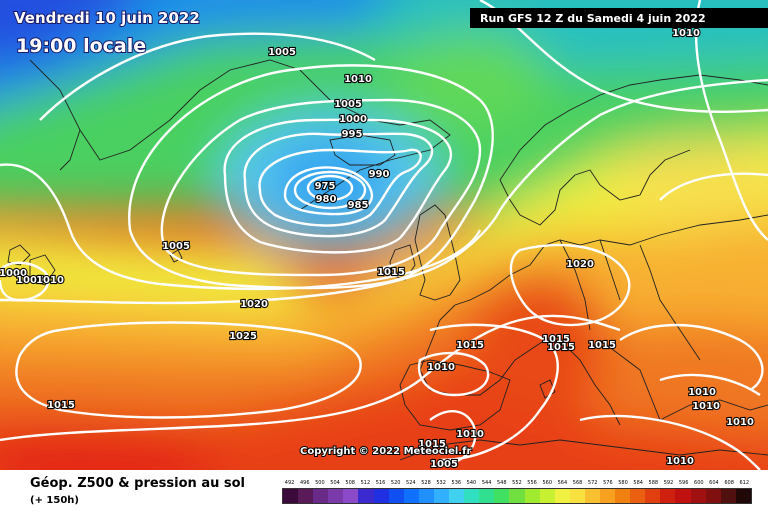  Describe the element at coordinates (107, 18) in the screenshot. I see `forecast-date: Vendredi 10 juin 2022` at that location.